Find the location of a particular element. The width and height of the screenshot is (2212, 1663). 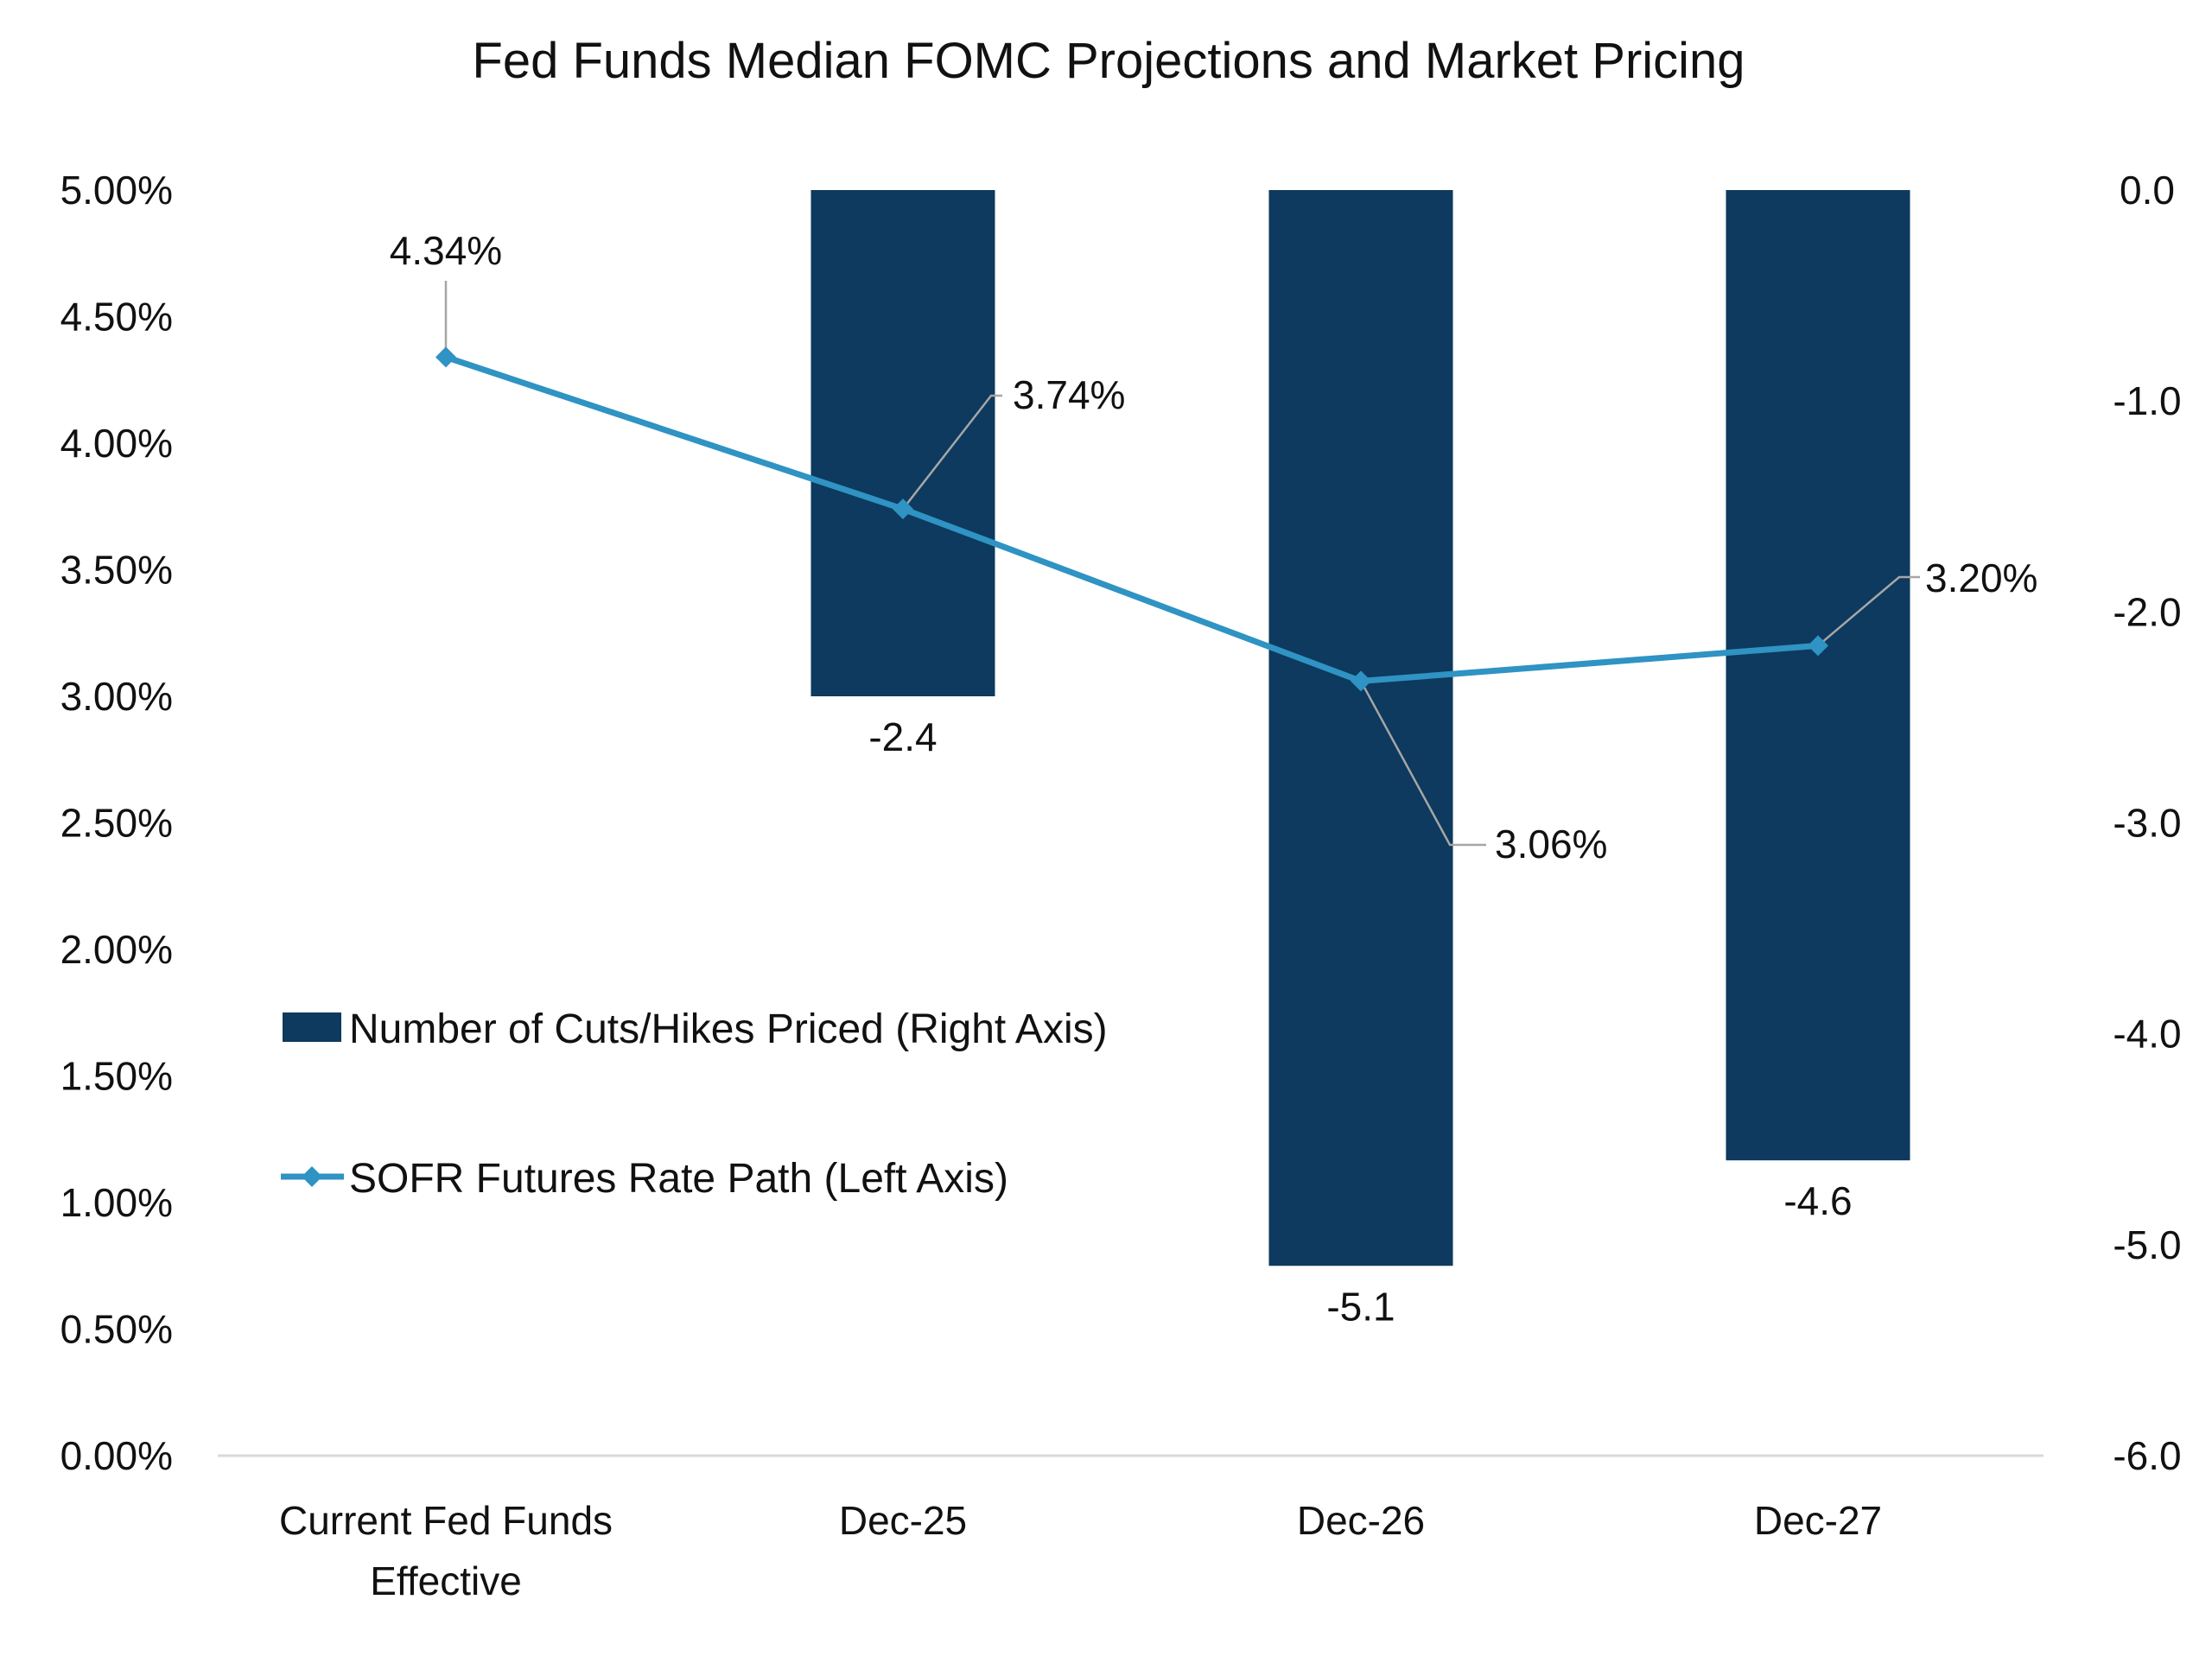

y-left-tick-label: 2.00% is located at coordinates (116, 950).